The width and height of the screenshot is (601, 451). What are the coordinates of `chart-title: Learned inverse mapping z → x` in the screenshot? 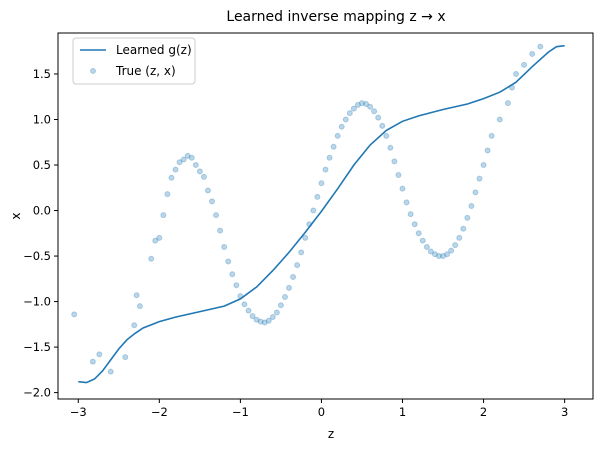 It's located at (335, 17).